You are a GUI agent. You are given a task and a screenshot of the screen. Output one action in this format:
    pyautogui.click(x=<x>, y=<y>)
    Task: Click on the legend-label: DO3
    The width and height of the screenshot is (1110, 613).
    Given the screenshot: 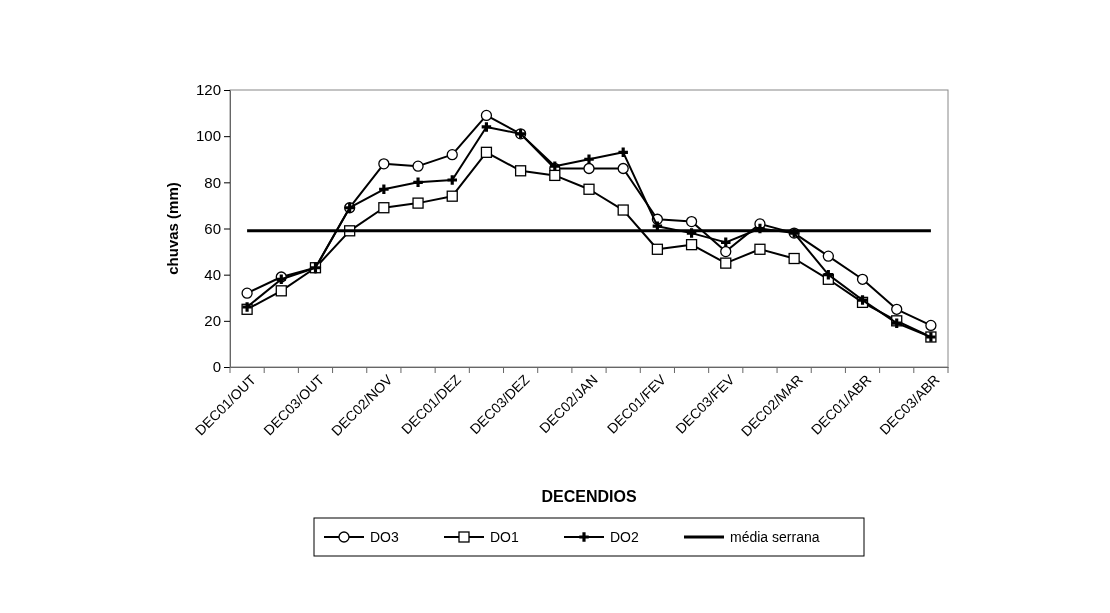 What is the action you would take?
    pyautogui.click(x=384, y=536)
    